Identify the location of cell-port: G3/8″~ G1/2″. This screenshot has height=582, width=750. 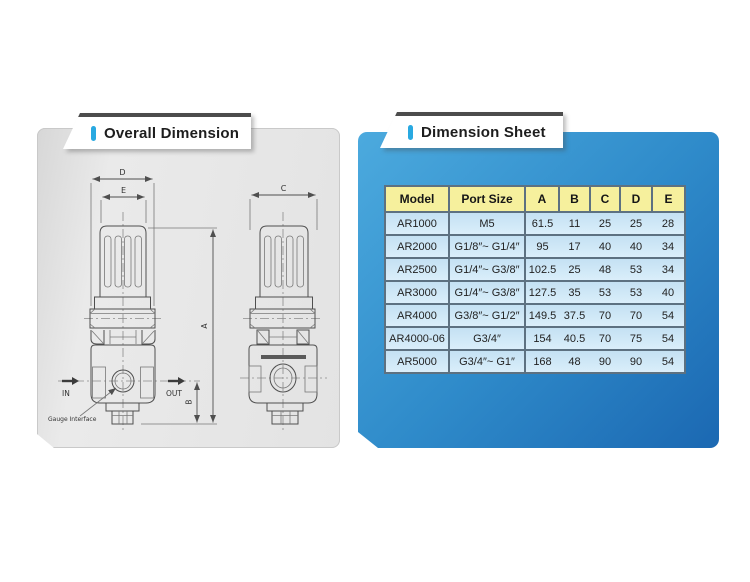
(487, 315).